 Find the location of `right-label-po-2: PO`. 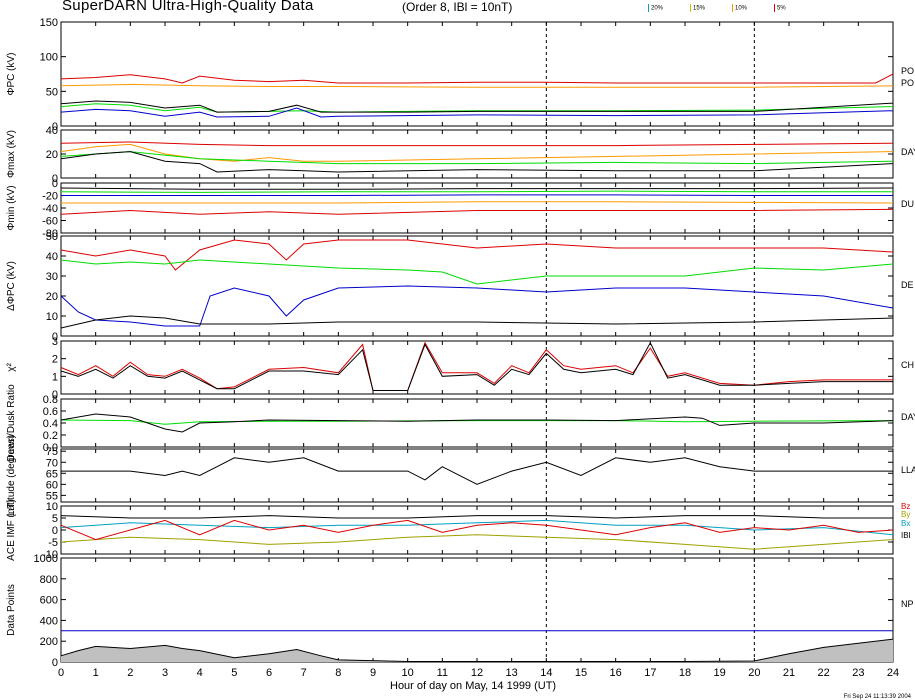

right-label-po-2: PO is located at coordinates (908, 83).